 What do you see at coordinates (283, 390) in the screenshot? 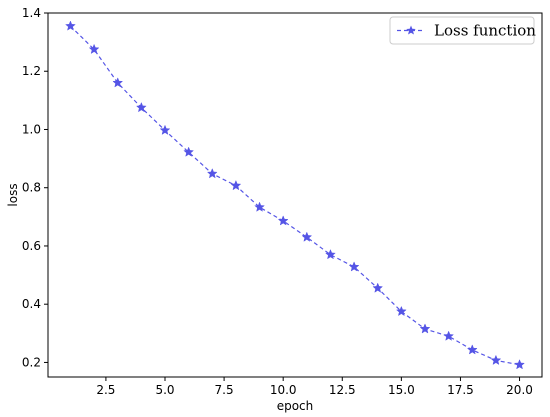
I see `x-tick-label: 10.0` at bounding box center [283, 390].